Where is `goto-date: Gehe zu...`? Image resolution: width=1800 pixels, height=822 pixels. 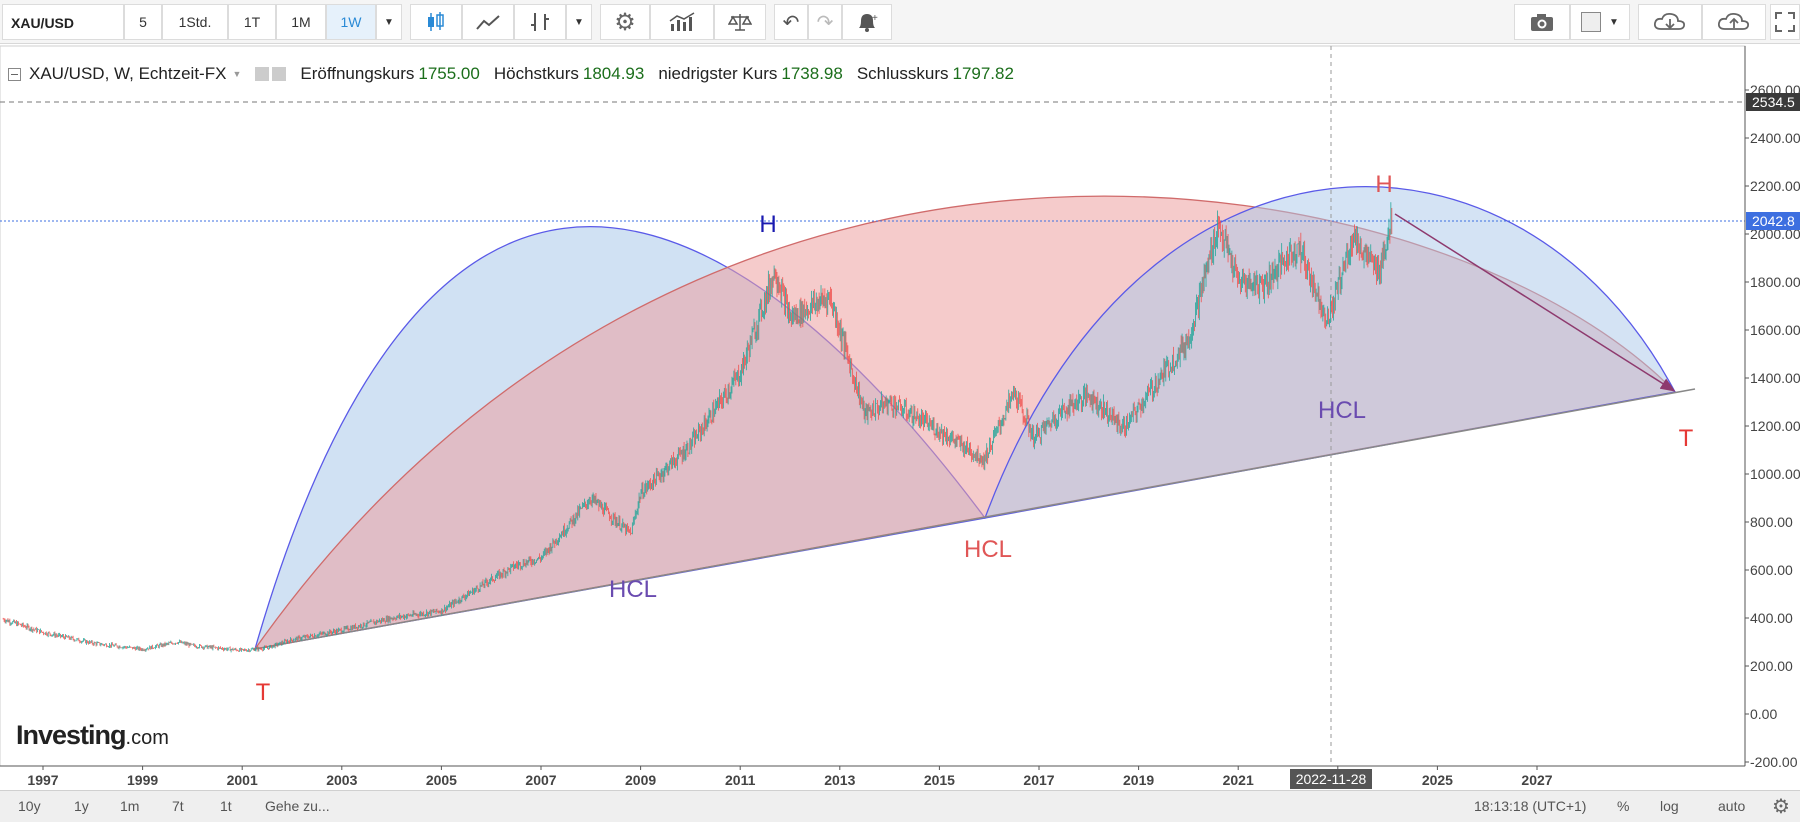
goto-date: Gehe zu... is located at coordinates (297, 806).